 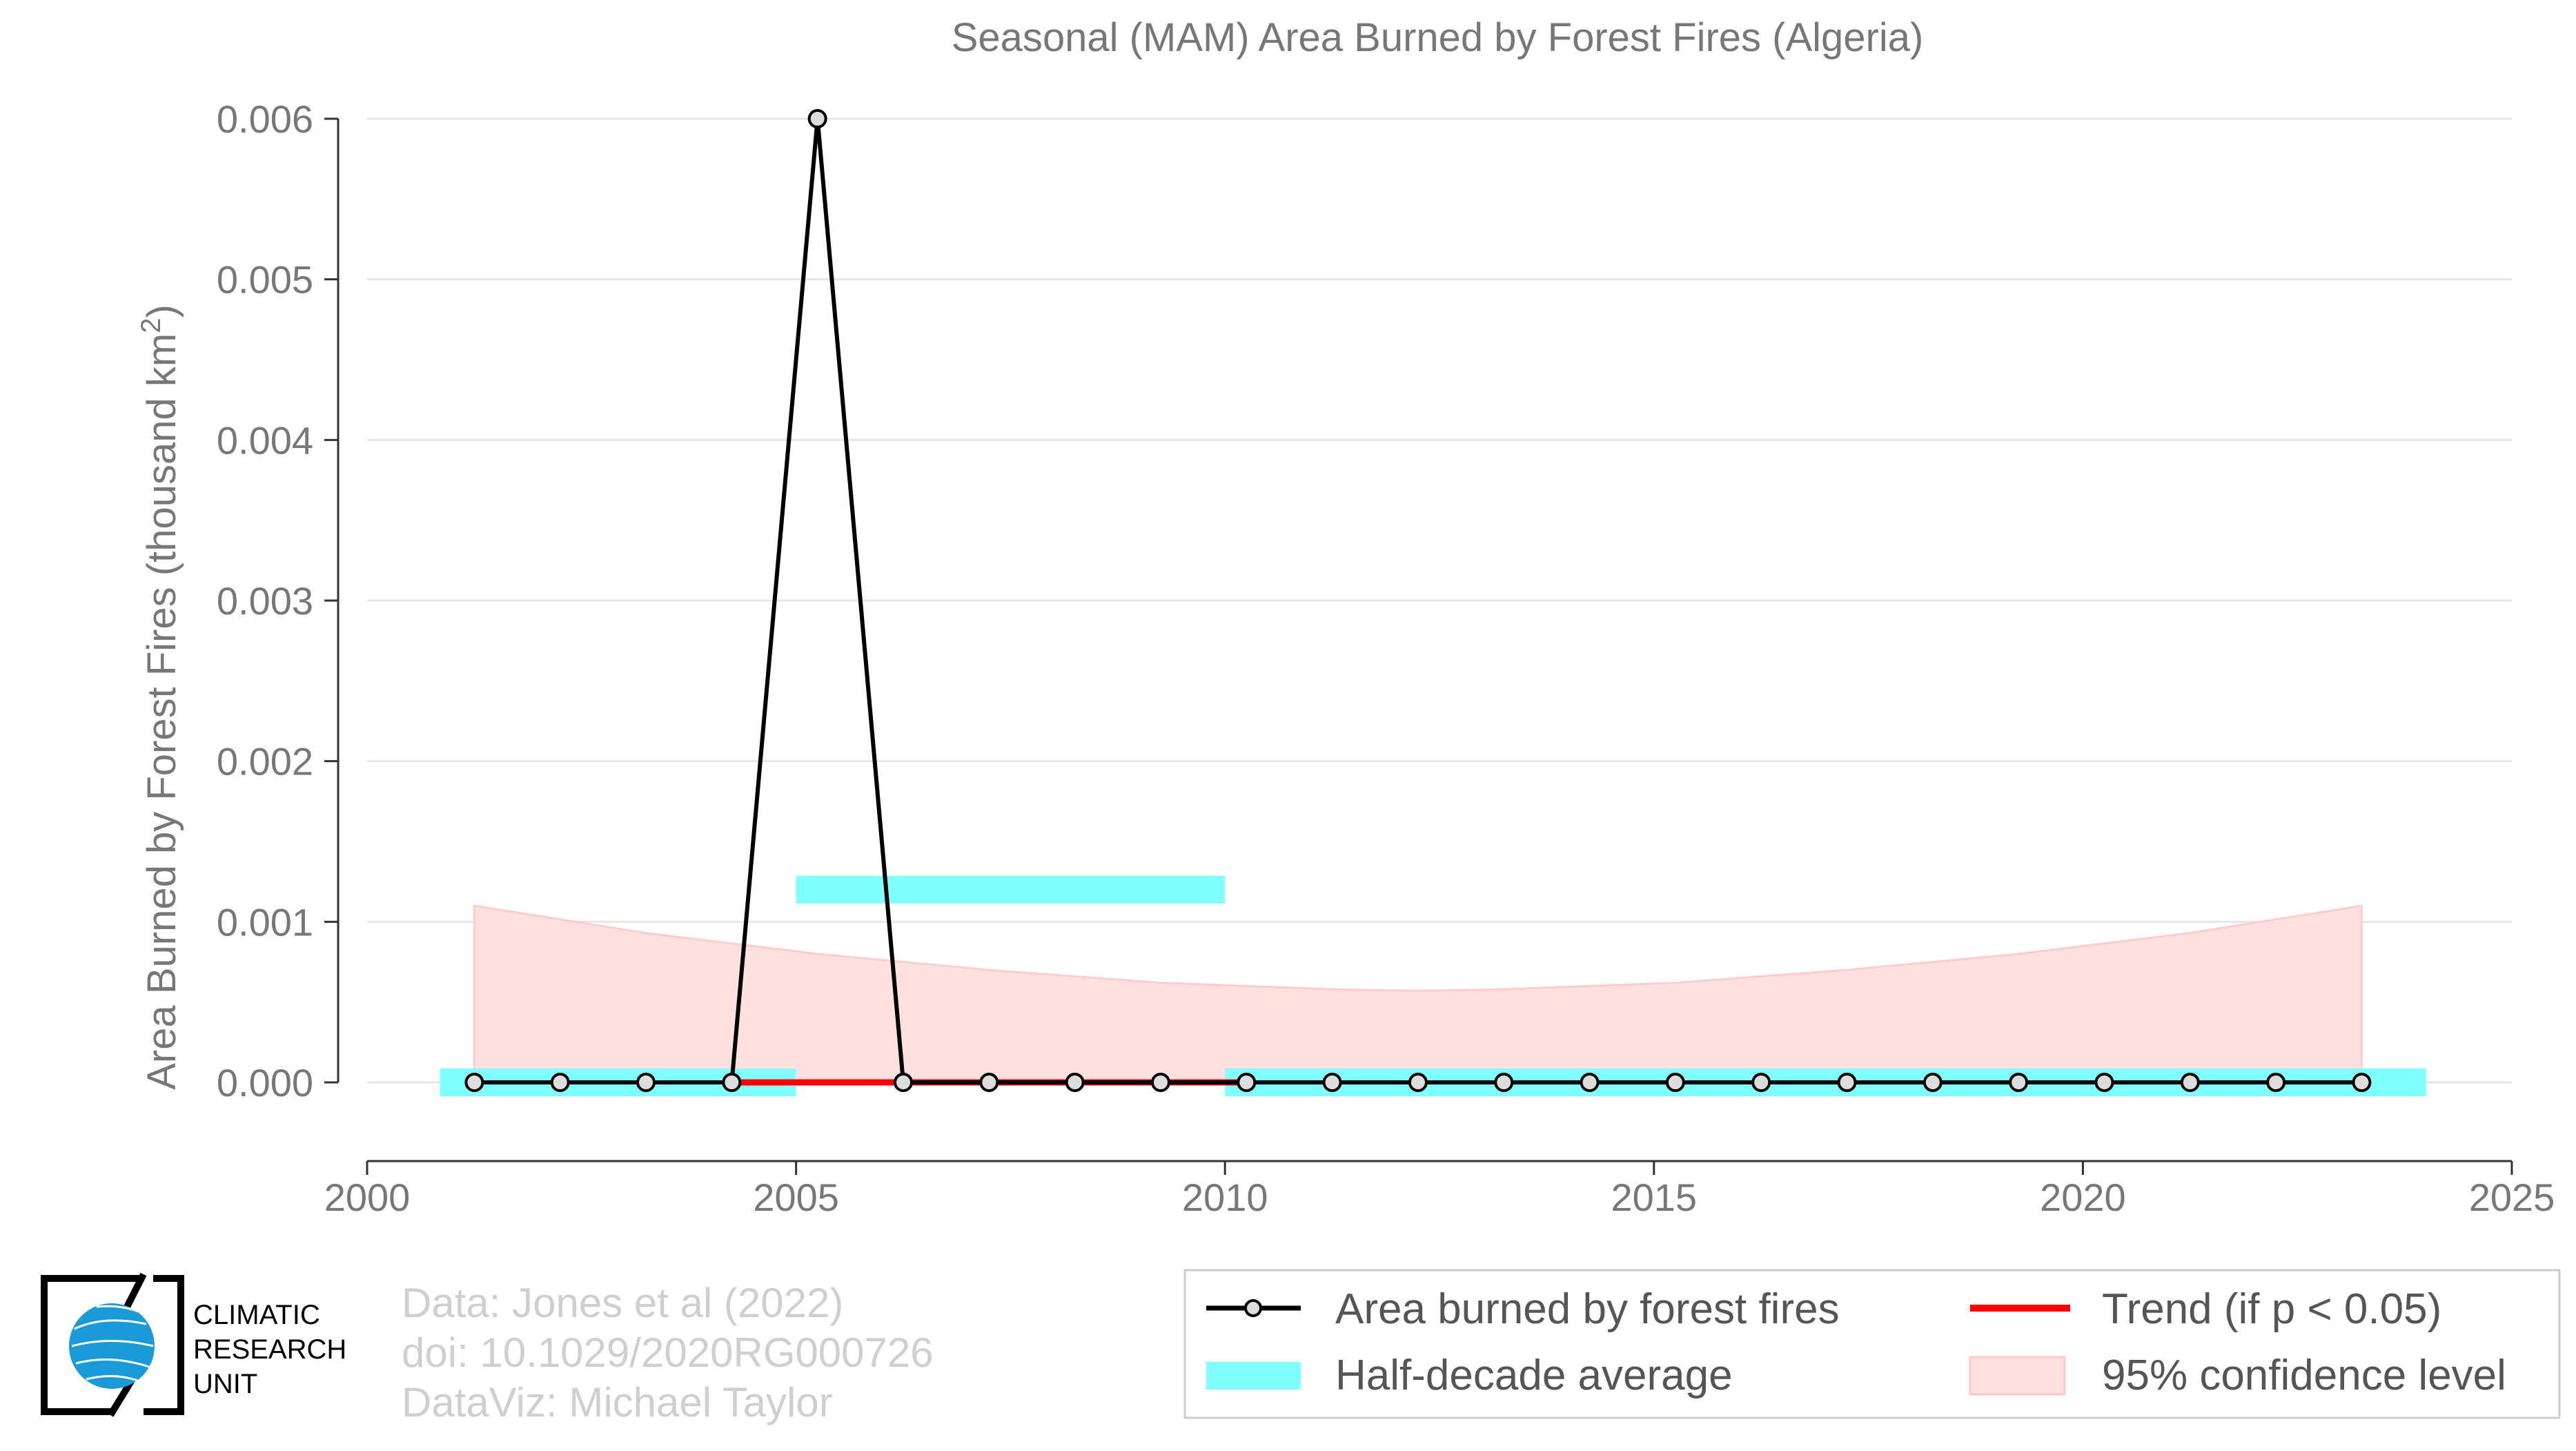 What do you see at coordinates (622, 1303) in the screenshot?
I see `credit-data-source: Data: Jones et al (2022)` at bounding box center [622, 1303].